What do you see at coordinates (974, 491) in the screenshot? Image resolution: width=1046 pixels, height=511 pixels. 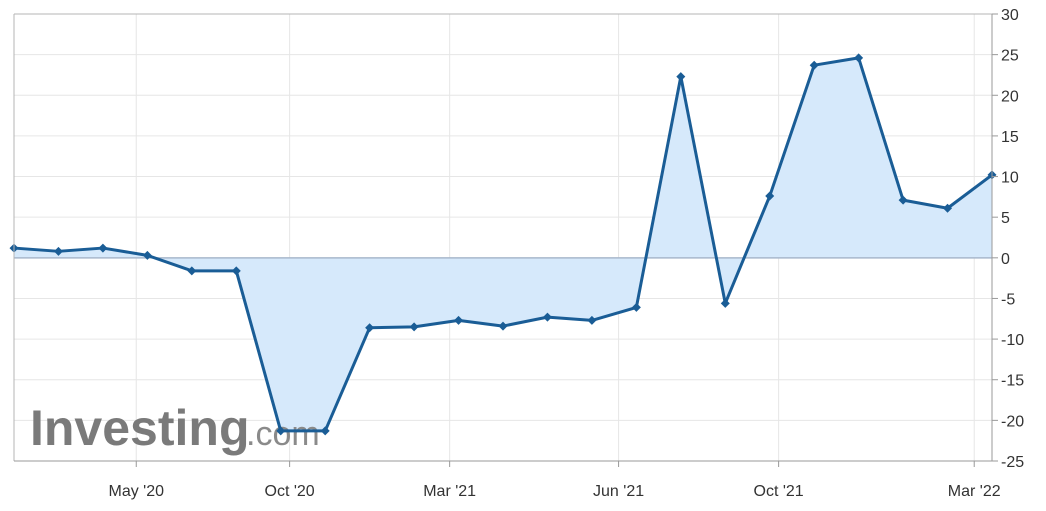 I see `x-tick-label: Mar '22` at bounding box center [974, 491].